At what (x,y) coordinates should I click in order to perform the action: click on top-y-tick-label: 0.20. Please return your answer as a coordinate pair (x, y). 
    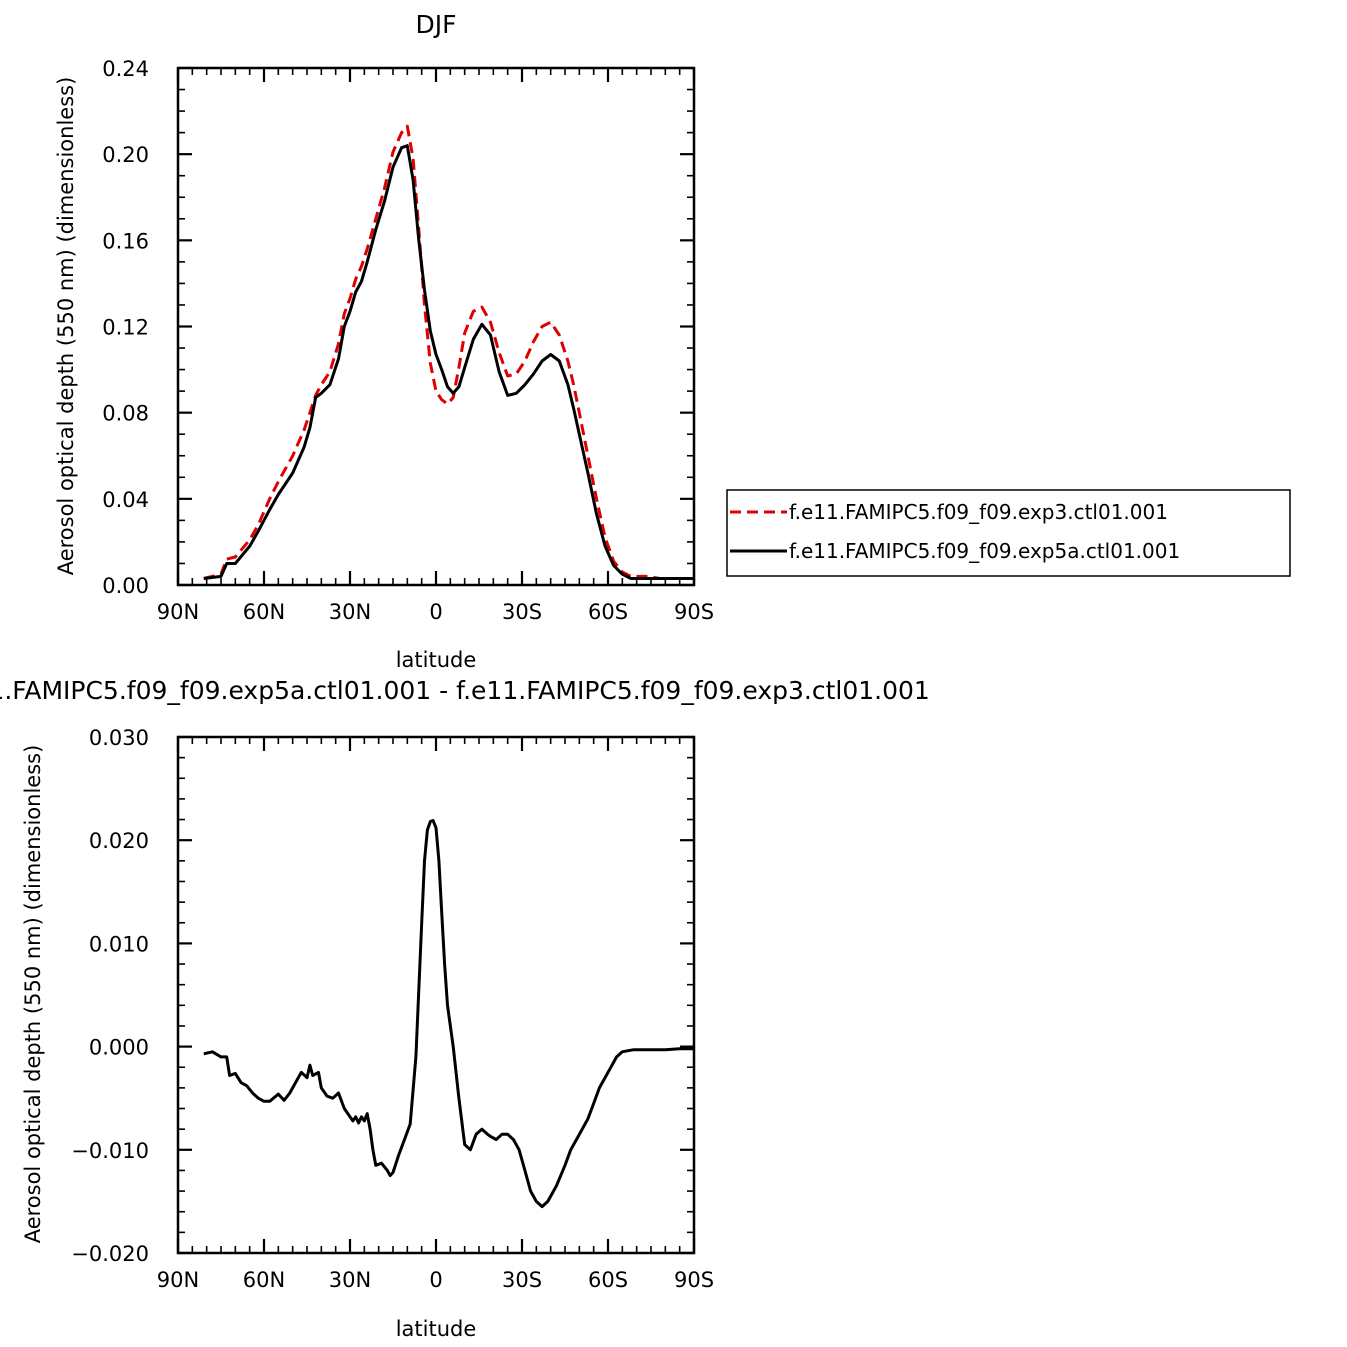
    Looking at the image, I should click on (125, 155).